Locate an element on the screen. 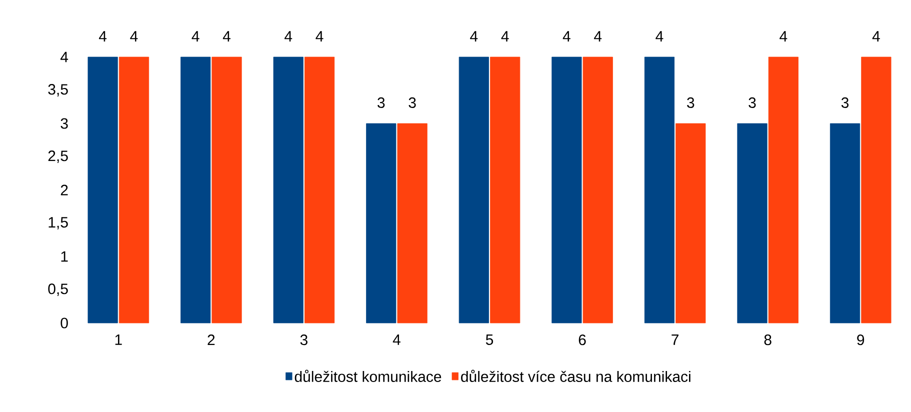 The width and height of the screenshot is (911, 412). x-tick-label: 3 is located at coordinates (304, 340).